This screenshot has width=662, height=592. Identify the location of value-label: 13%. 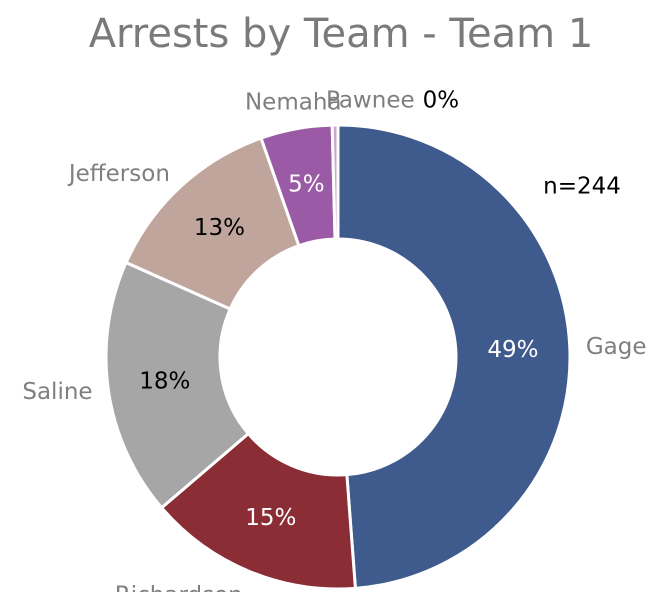
(219, 228).